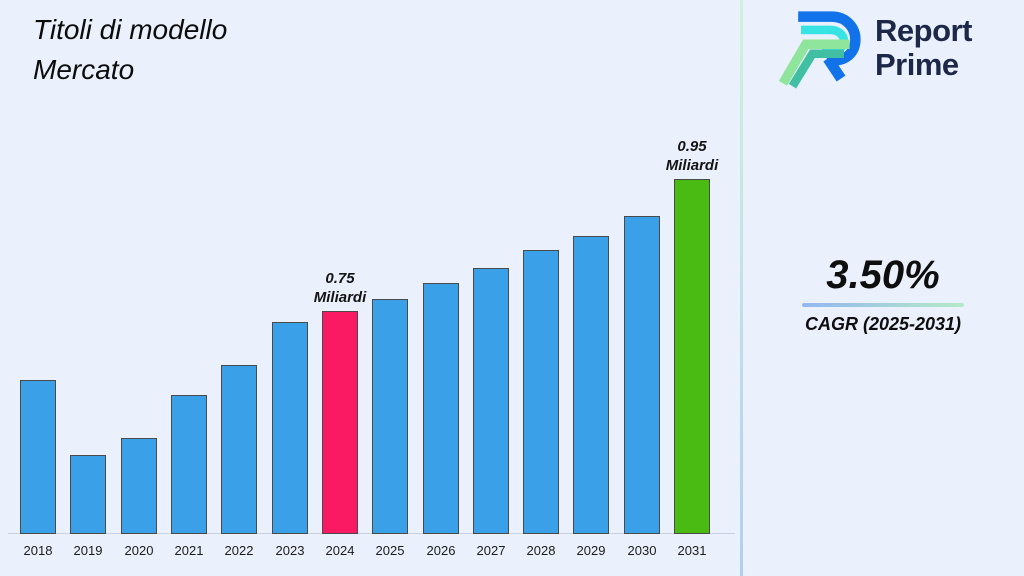 The height and width of the screenshot is (576, 1024). I want to click on bar-value-number-2031: 0.95, so click(692, 146).